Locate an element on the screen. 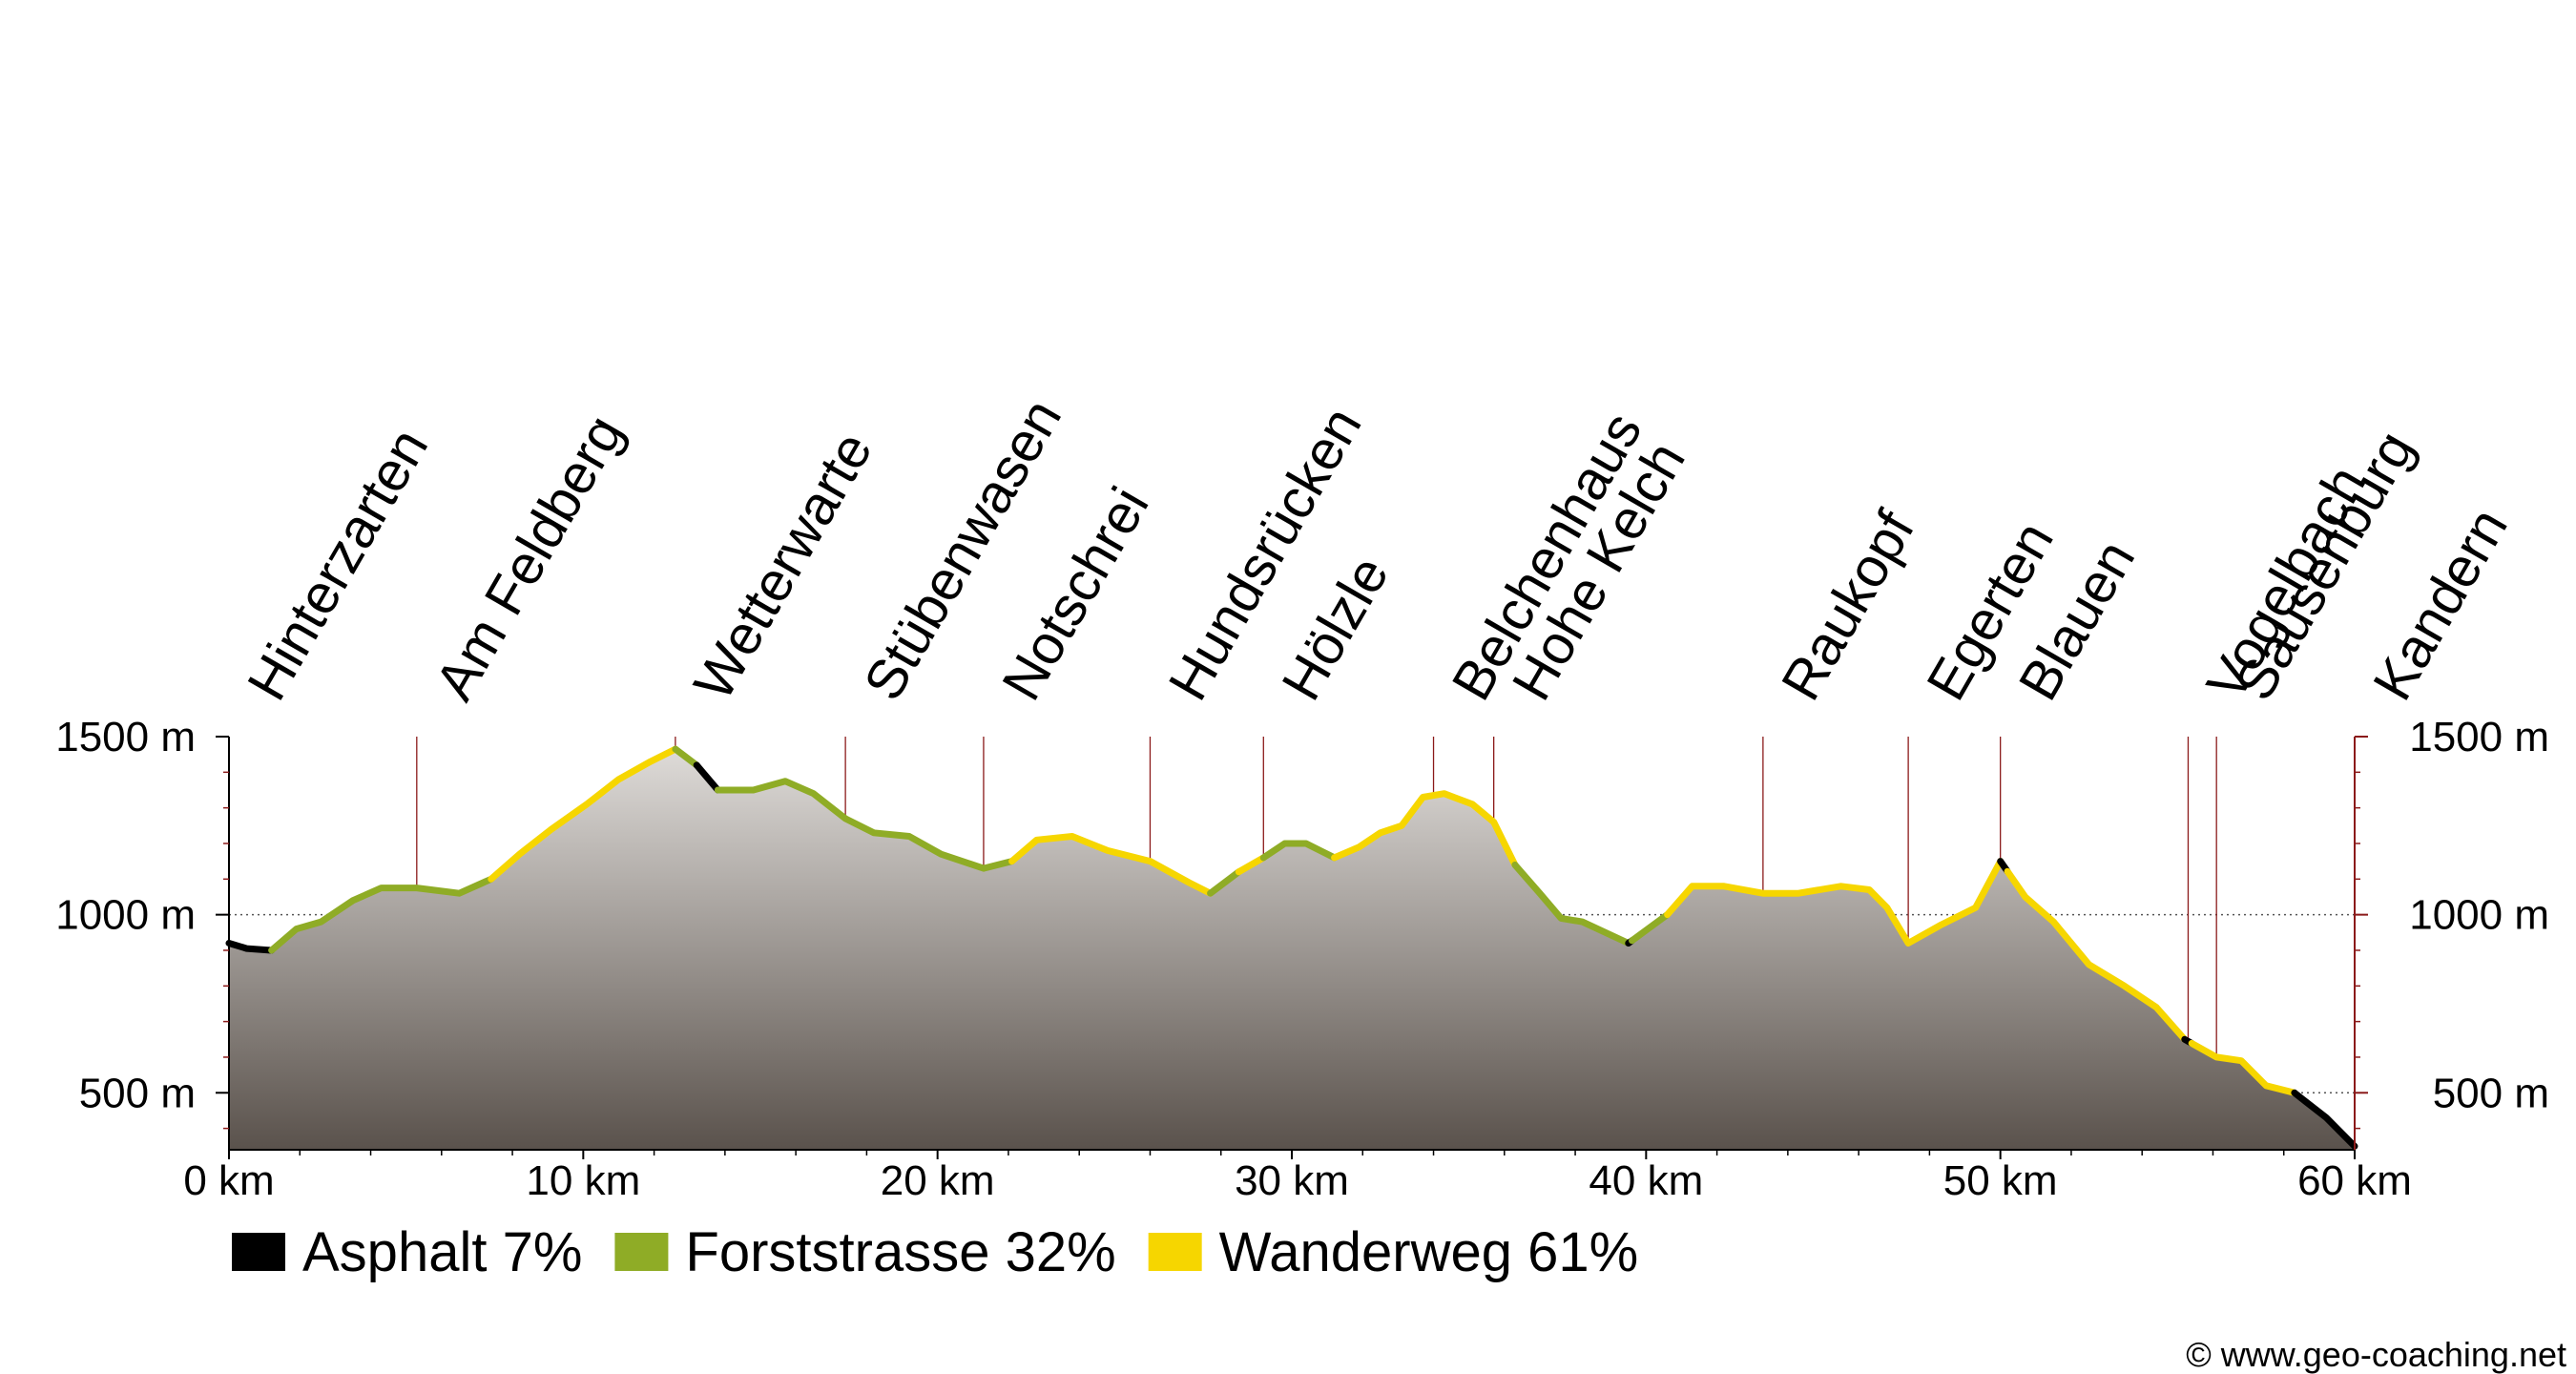 The image size is (2576, 1374). y-tick-label-right: 1500 m is located at coordinates (2479, 737).